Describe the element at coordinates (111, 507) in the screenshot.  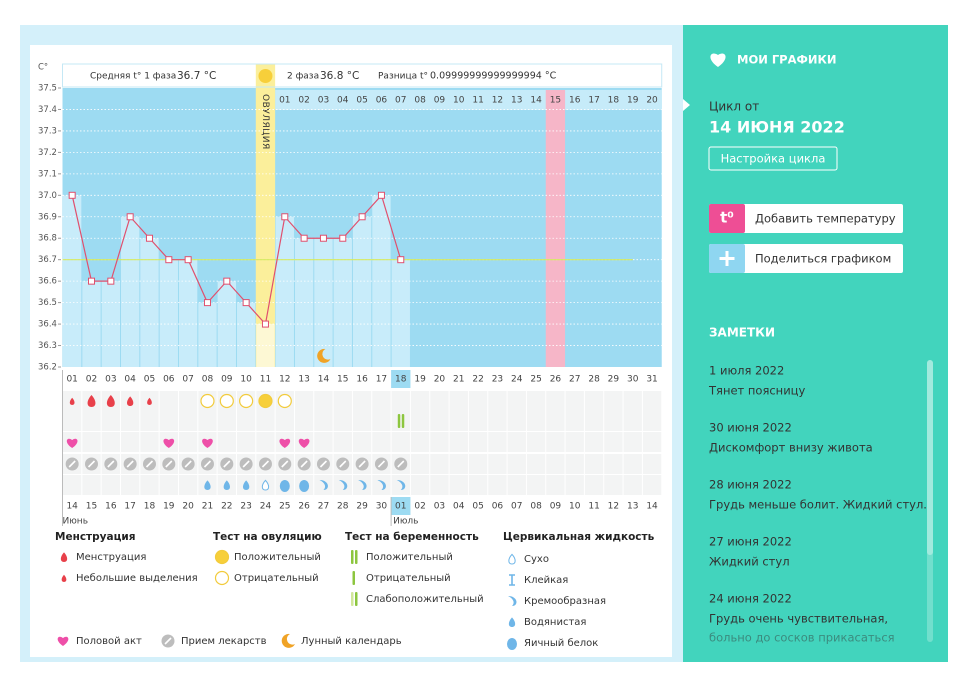
I see `date: 16` at that location.